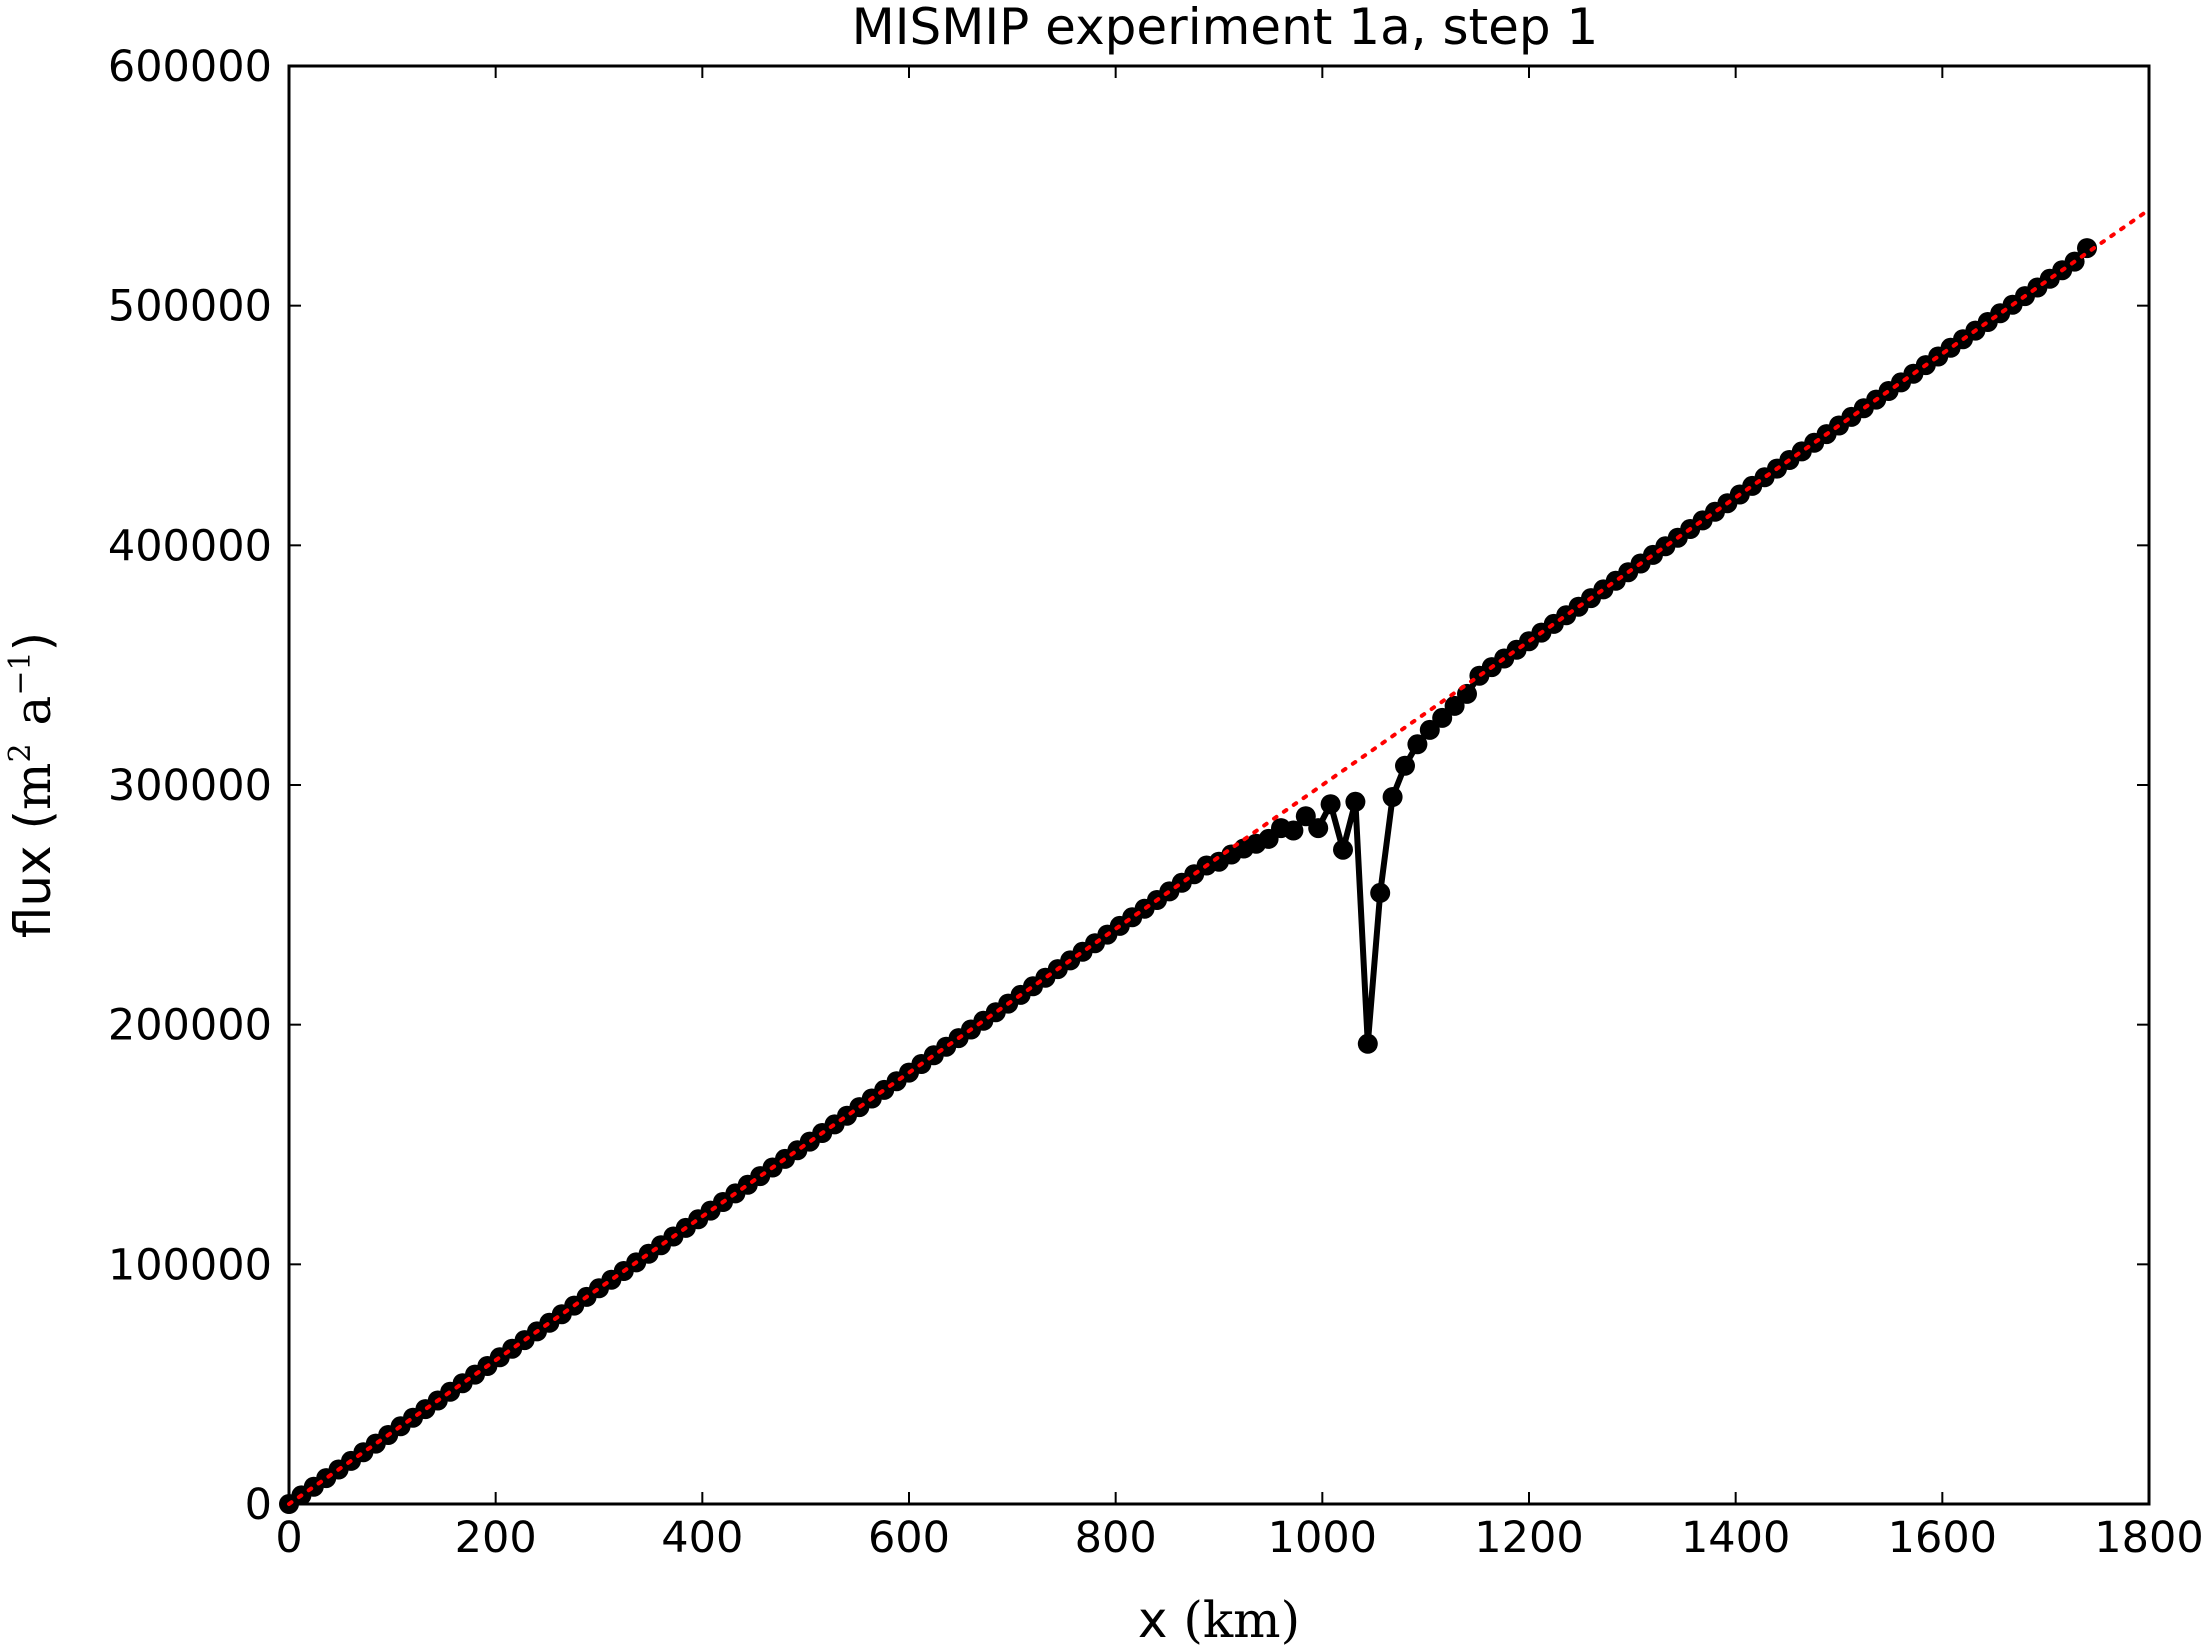 The height and width of the screenshot is (1645, 2208). I want to click on x-tick-label: 400, so click(702, 1538).